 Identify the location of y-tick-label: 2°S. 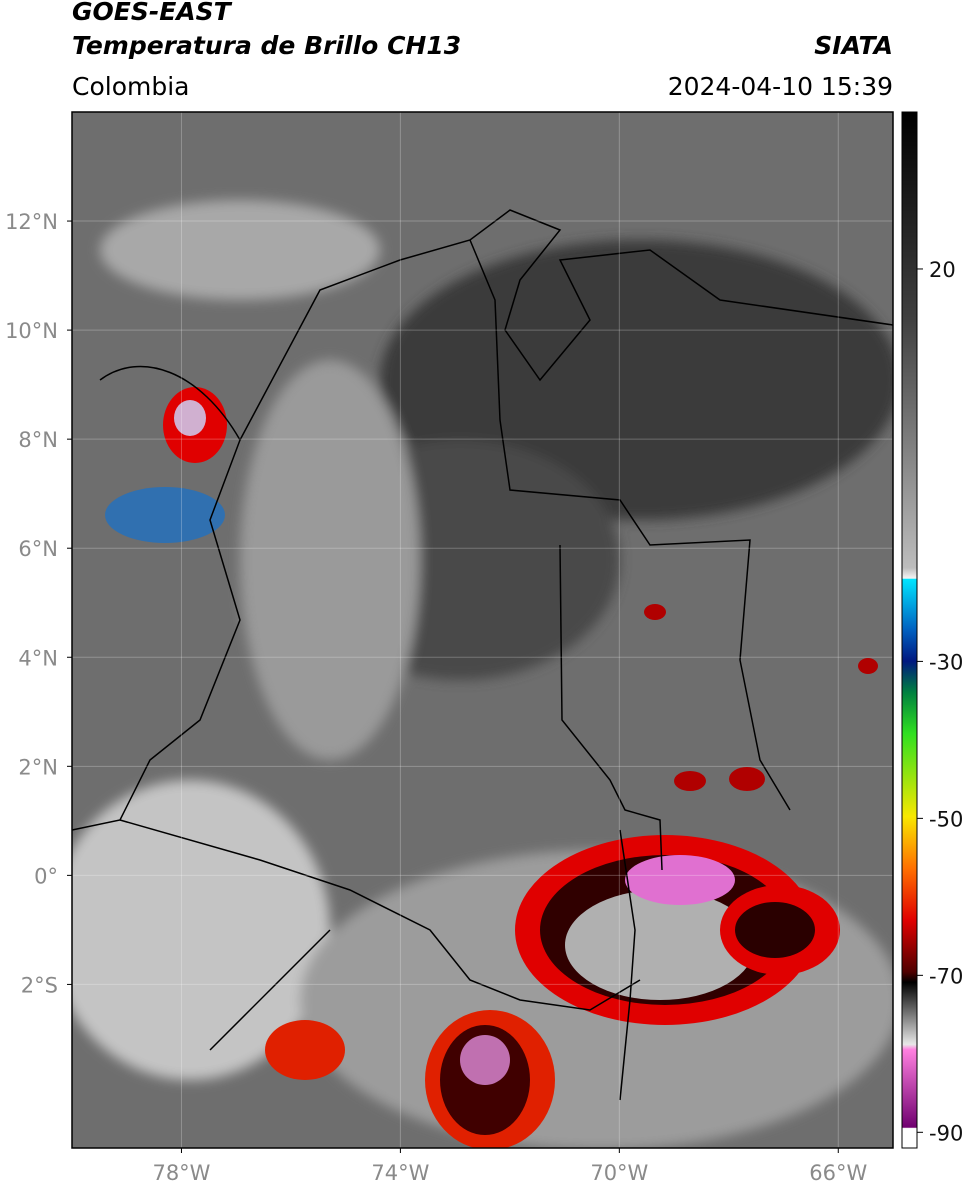
(39, 985).